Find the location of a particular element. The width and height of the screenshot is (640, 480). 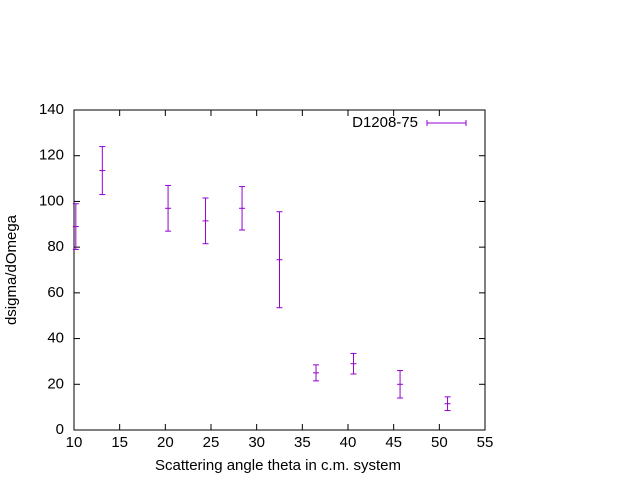

x-tick-label: 25 is located at coordinates (211, 442).